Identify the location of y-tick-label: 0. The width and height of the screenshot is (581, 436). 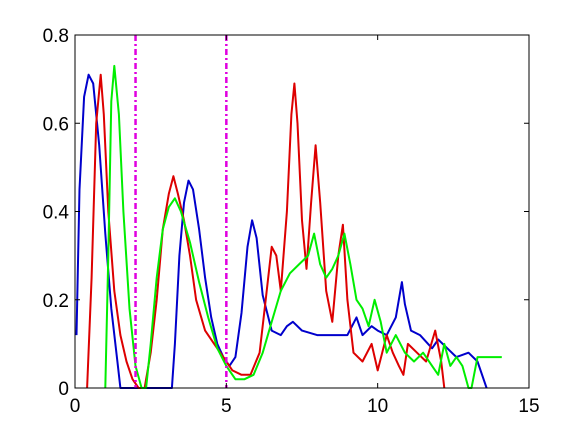
(63, 389).